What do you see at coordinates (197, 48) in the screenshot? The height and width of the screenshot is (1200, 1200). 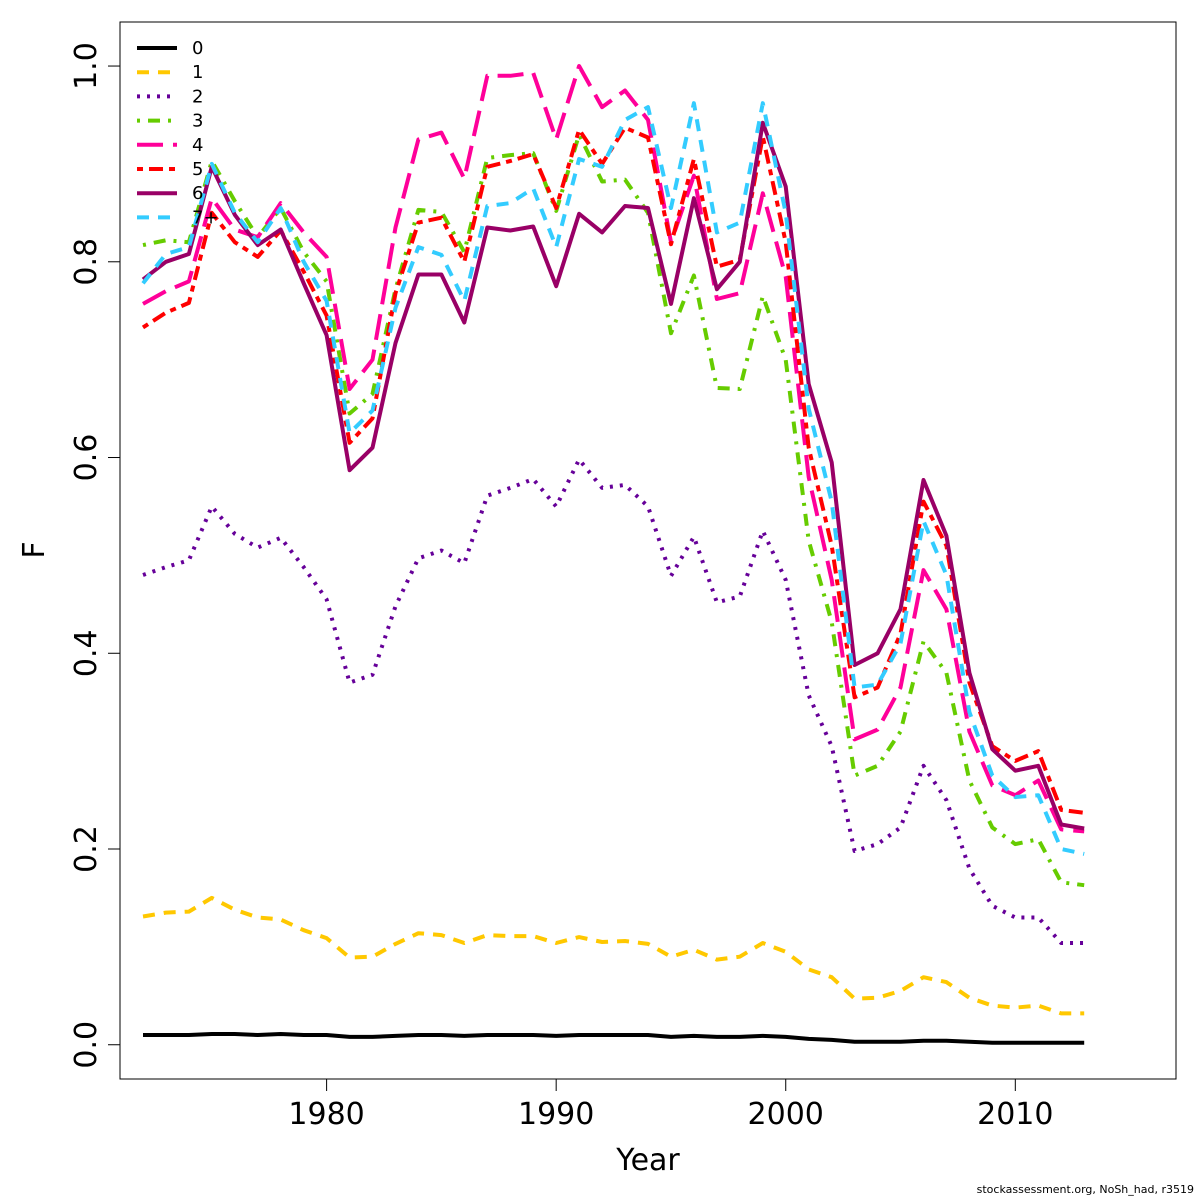 I see `legend-label: 0` at bounding box center [197, 48].